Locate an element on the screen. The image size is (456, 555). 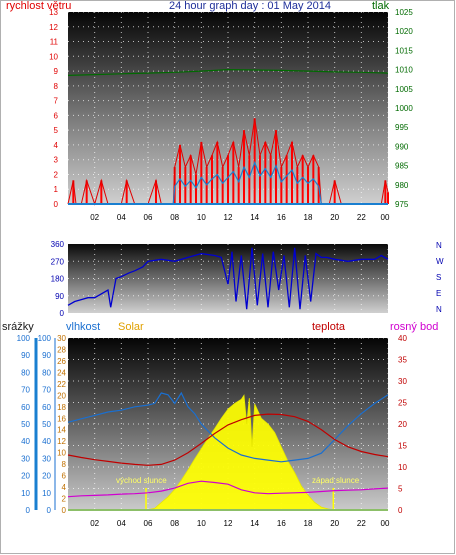
chart3-rain-tick-label: 10 is located at coordinates (25, 493).